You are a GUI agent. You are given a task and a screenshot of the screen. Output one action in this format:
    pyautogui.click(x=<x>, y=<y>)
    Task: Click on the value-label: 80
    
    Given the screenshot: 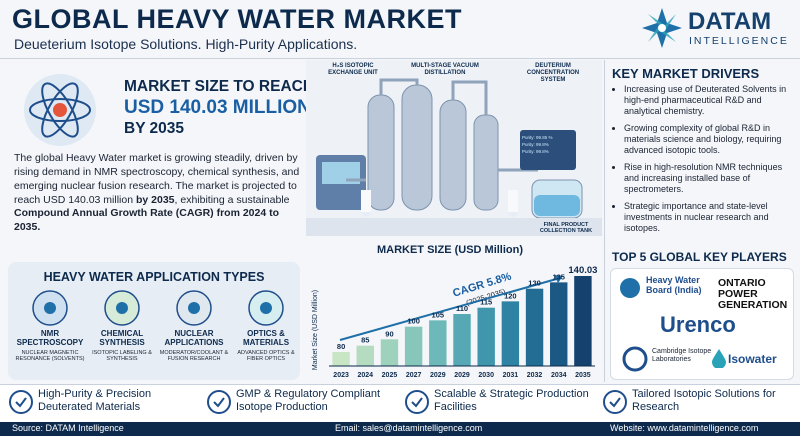 What is the action you would take?
    pyautogui.click(x=341, y=346)
    